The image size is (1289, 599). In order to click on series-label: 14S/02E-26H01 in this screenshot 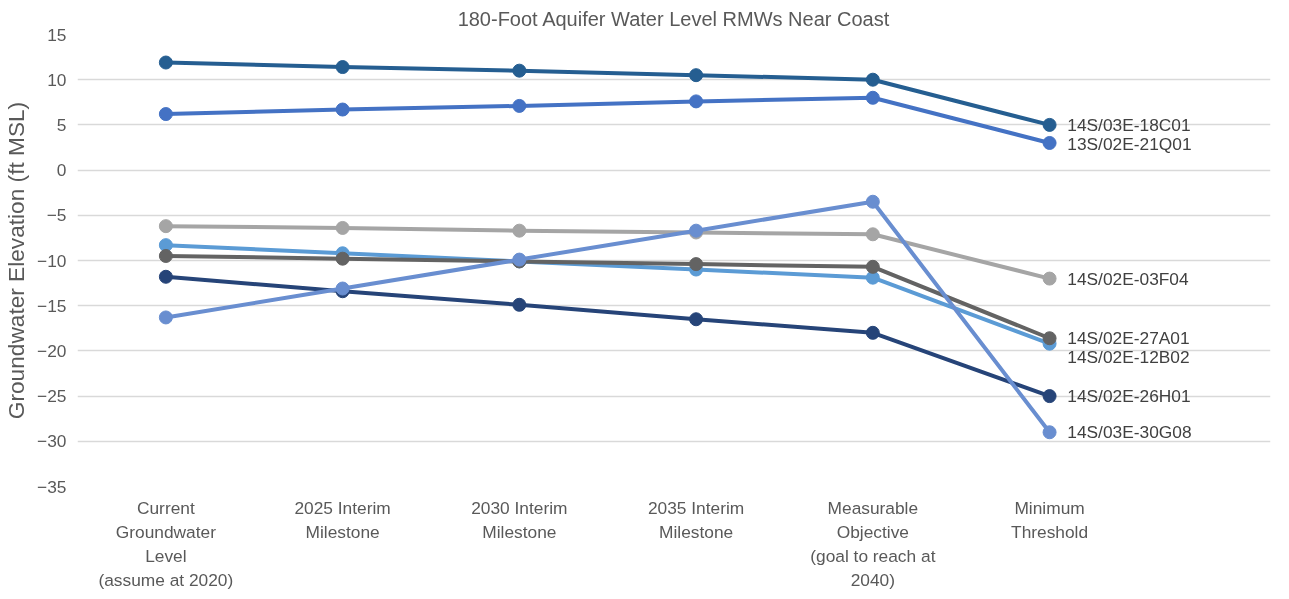, I will do `click(1129, 396)`.